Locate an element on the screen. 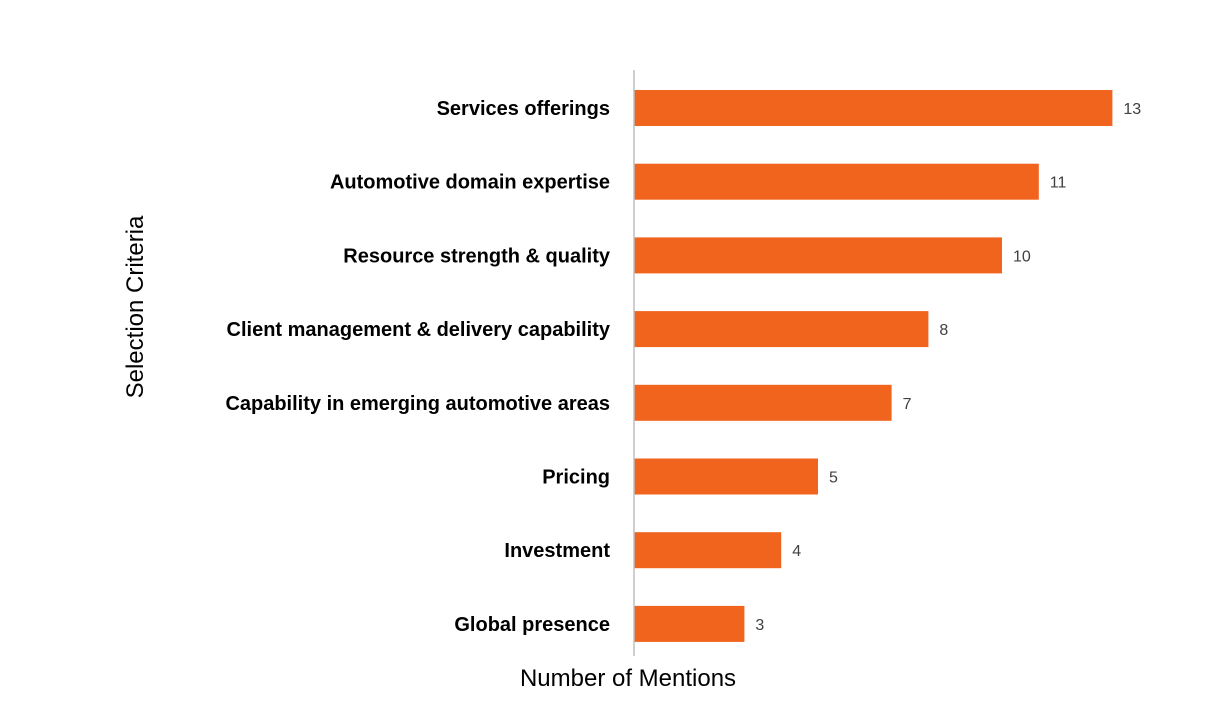 This screenshot has width=1224, height=714. value-label: 8 is located at coordinates (943, 330).